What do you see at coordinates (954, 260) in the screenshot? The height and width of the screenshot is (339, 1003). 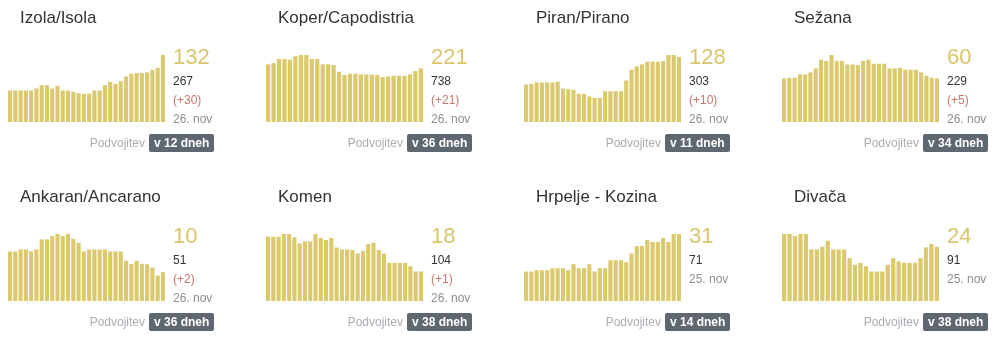 I see `text: 91` at bounding box center [954, 260].